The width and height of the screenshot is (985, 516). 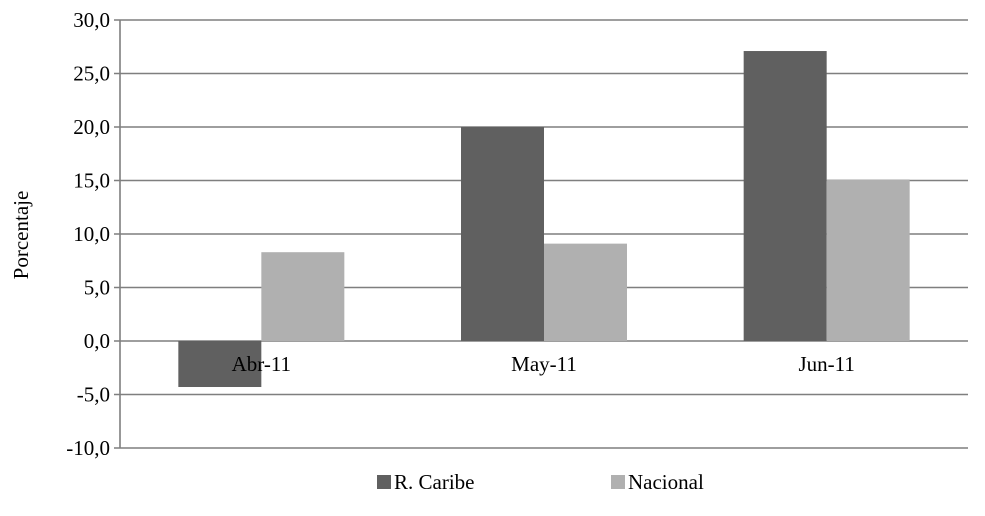 I want to click on legend-item: Nacional, so click(x=657, y=482).